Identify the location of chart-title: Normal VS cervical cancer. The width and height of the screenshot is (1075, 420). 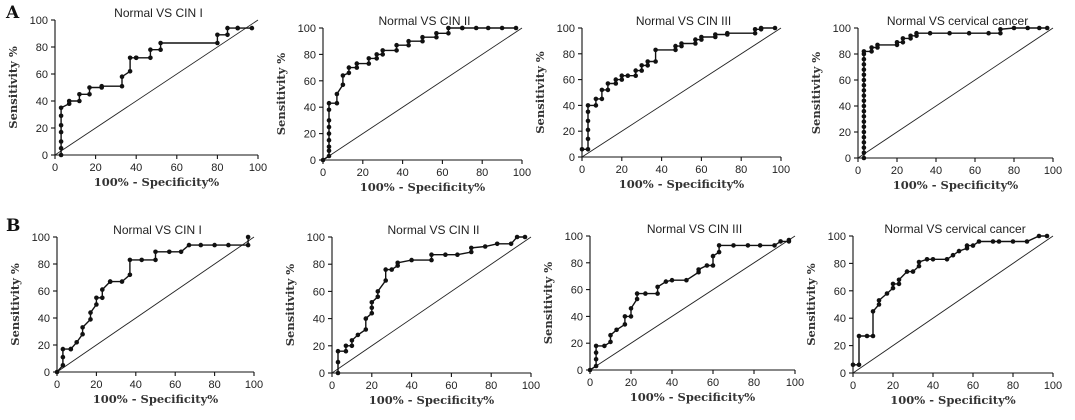
(954, 229).